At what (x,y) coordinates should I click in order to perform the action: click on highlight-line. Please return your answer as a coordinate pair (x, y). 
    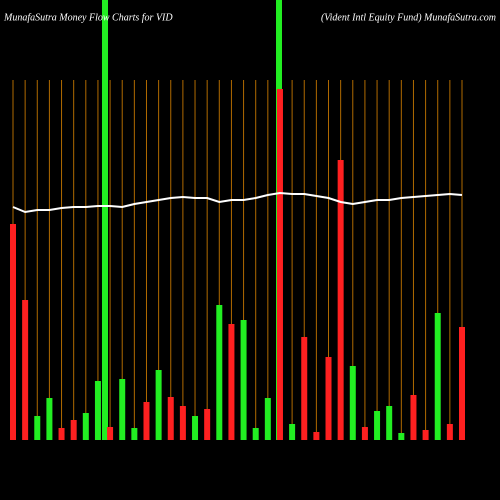
    Looking at the image, I should click on (105, 220).